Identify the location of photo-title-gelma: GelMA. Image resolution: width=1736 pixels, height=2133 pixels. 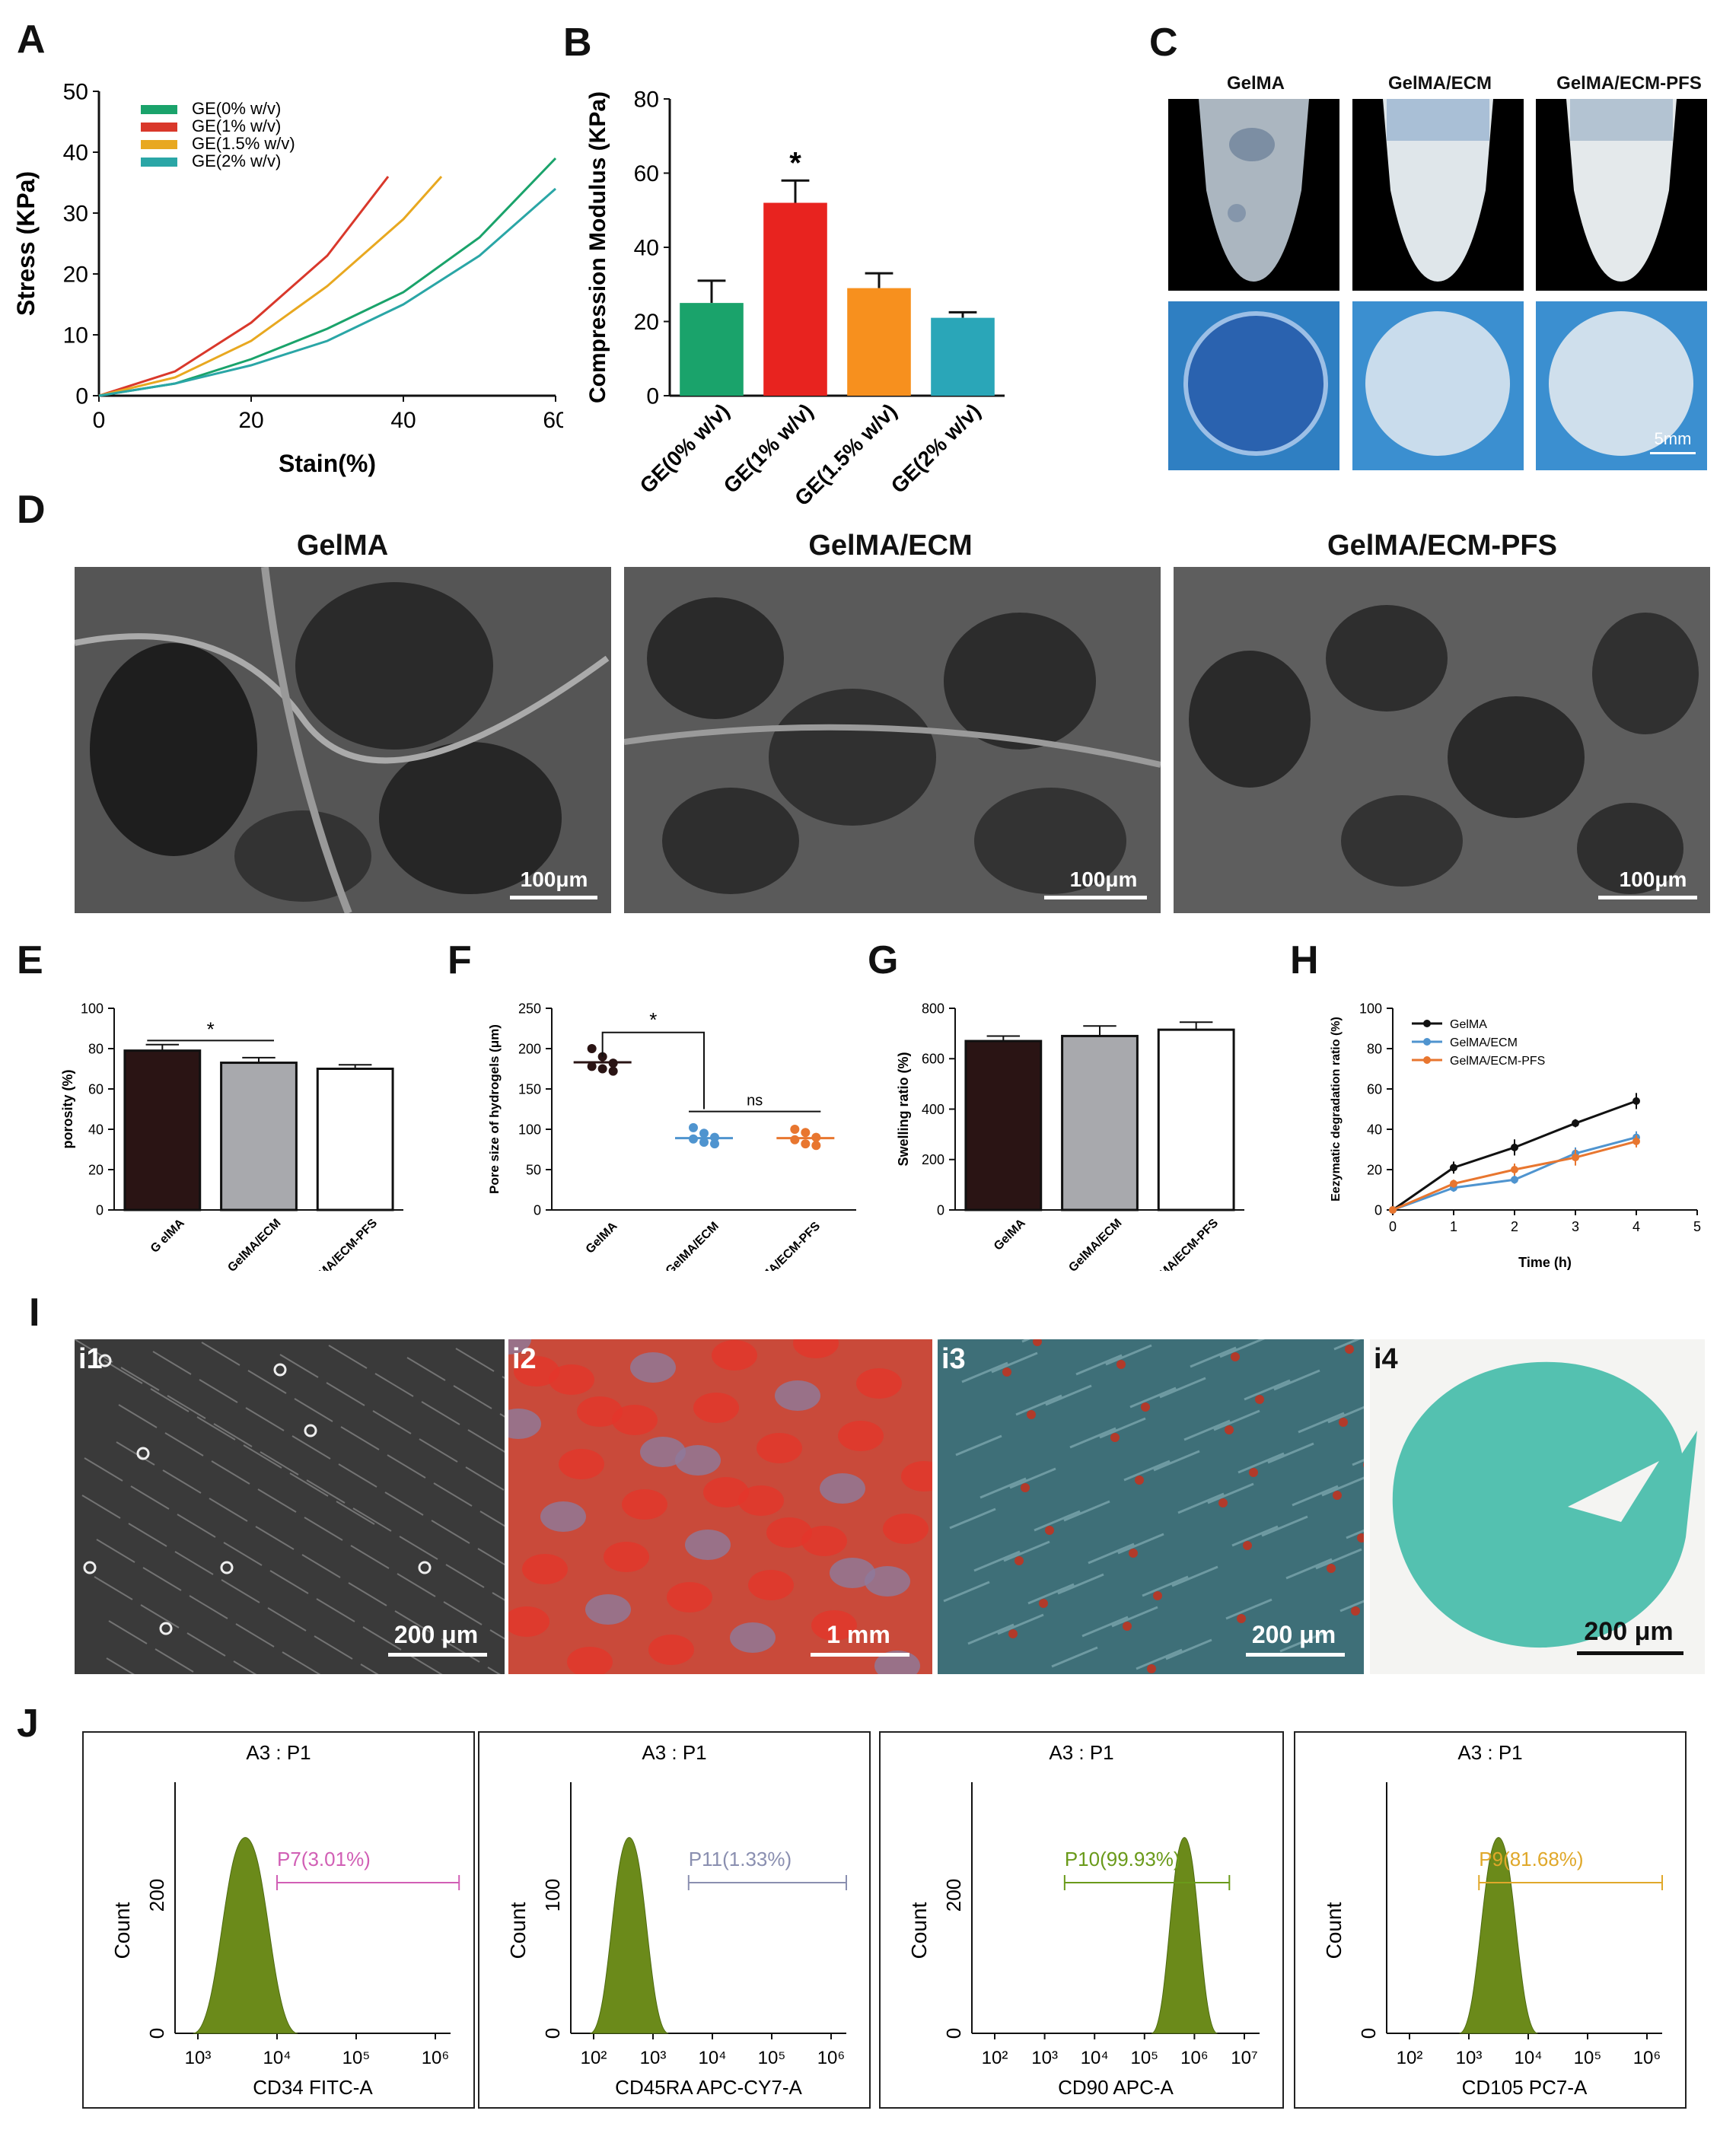
(1255, 83).